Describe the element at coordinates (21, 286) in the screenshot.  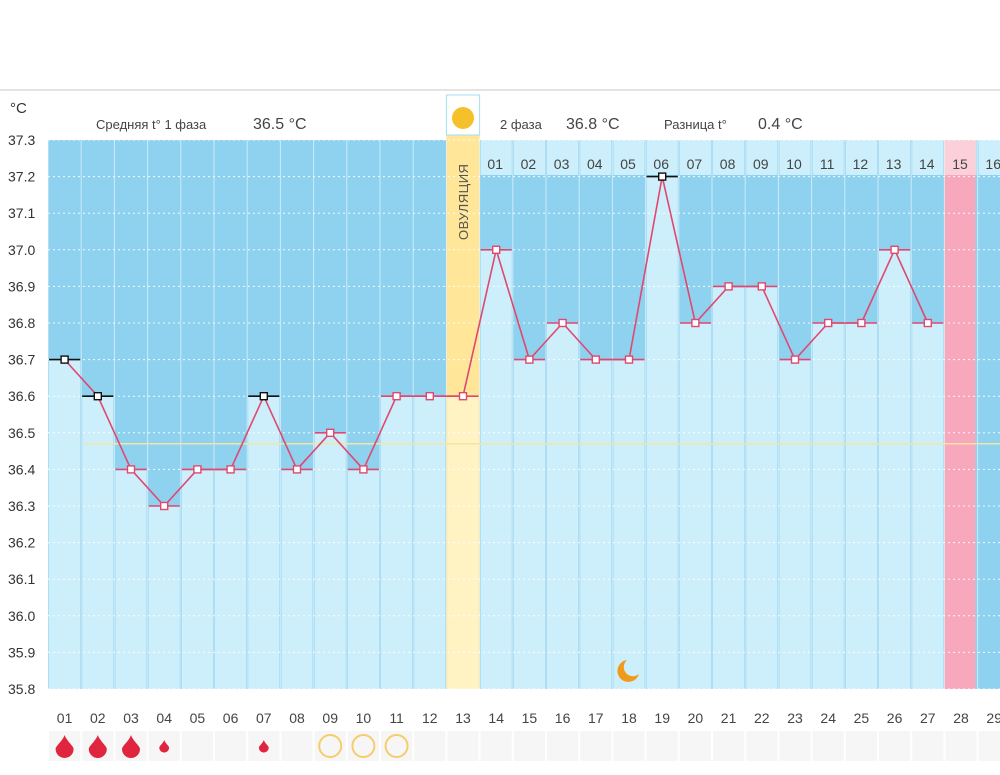
I see `y-tick-label: 36.9` at that location.